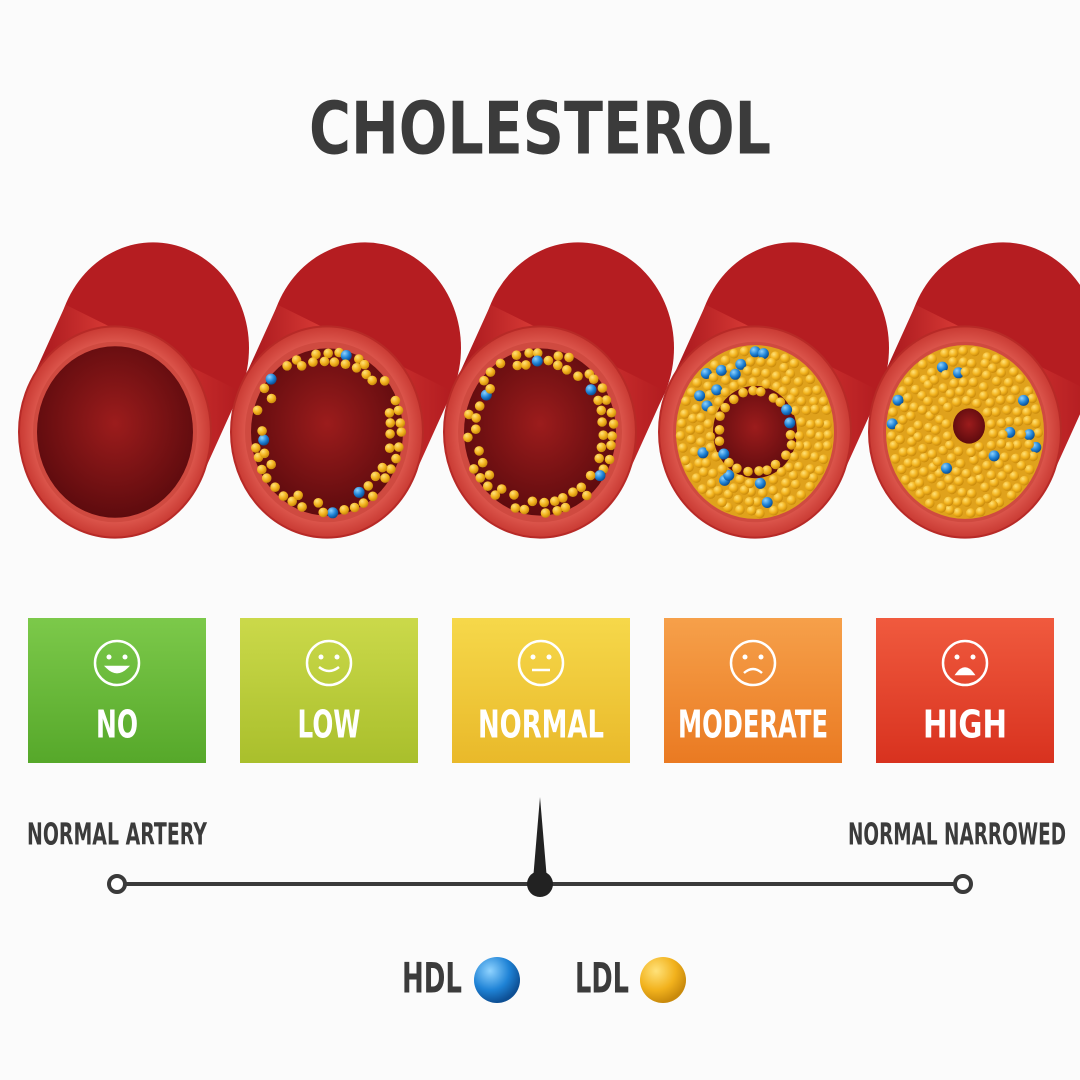  Describe the element at coordinates (663, 980) in the screenshot. I see `legend-swatch` at that location.